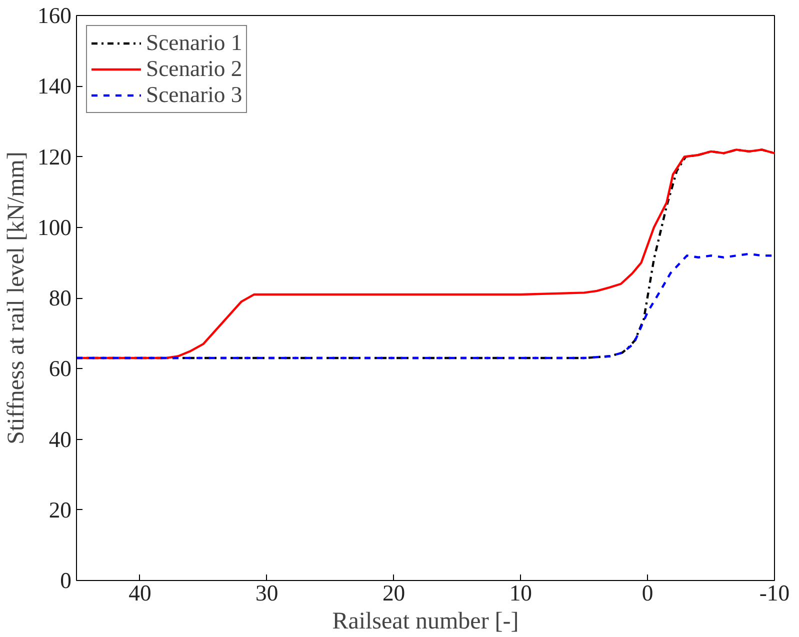 The image size is (799, 637). What do you see at coordinates (60, 369) in the screenshot?
I see `y-tick-label: 60` at bounding box center [60, 369].